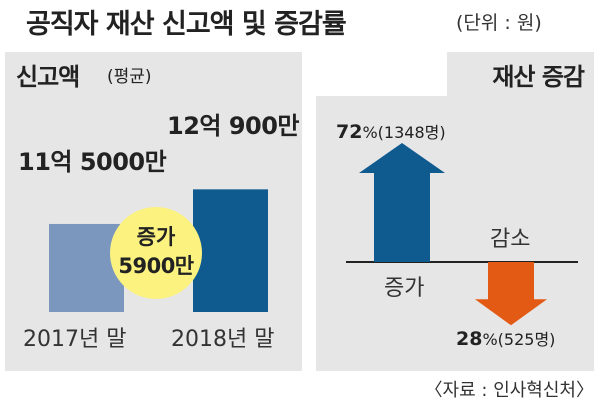  What do you see at coordinates (509, 390) in the screenshot?
I see `source-note: 〈자료 : 인사혁신처〉` at bounding box center [509, 390].